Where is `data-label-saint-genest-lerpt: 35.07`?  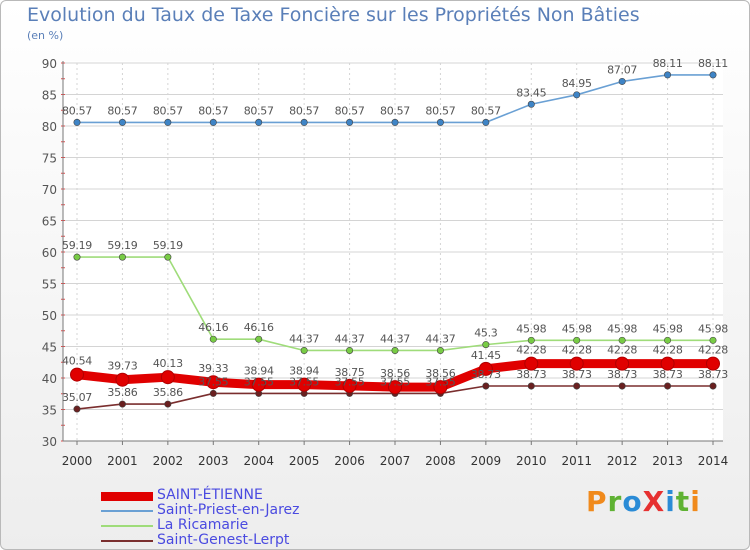 data-label-saint-genest-lerpt: 35.07 is located at coordinates (77, 397).